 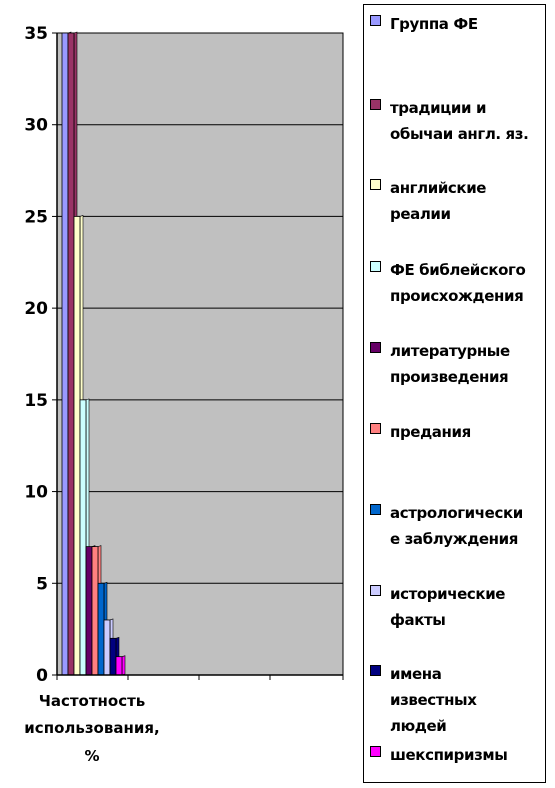 I want to click on y-tick-labels: 0 5 10 15 20 25 30 35, so click(x=36, y=355).